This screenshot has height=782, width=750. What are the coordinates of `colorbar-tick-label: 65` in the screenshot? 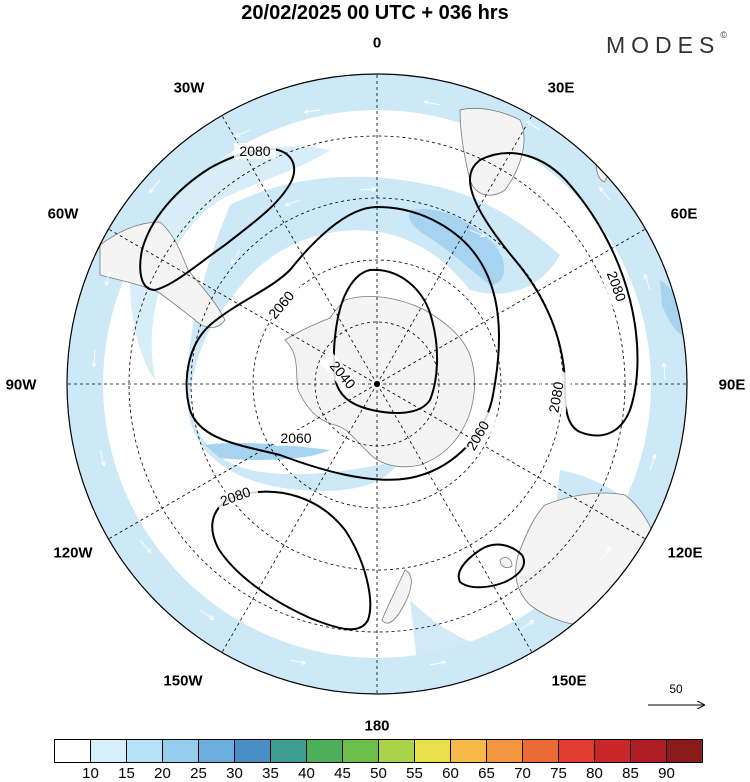 It's located at (486, 773).